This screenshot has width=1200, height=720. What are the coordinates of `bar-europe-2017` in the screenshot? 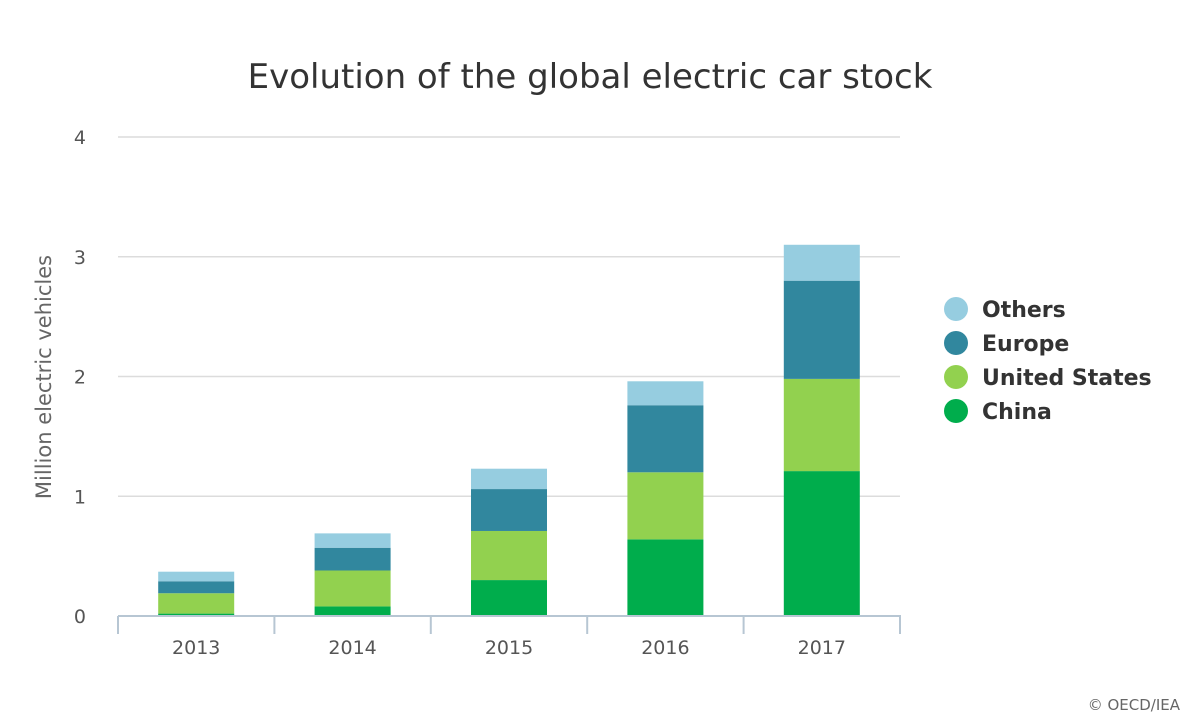 It's located at (821, 329).